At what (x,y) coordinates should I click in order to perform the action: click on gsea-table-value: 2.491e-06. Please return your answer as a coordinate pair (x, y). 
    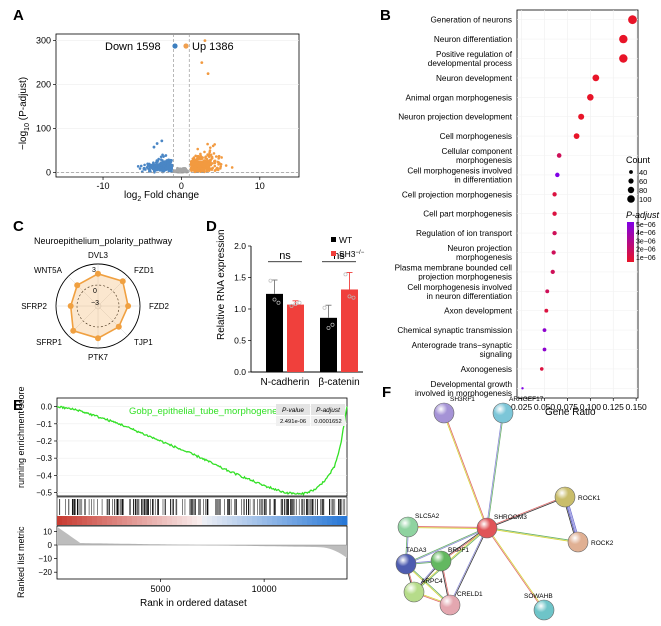
    Looking at the image, I should click on (293, 422).